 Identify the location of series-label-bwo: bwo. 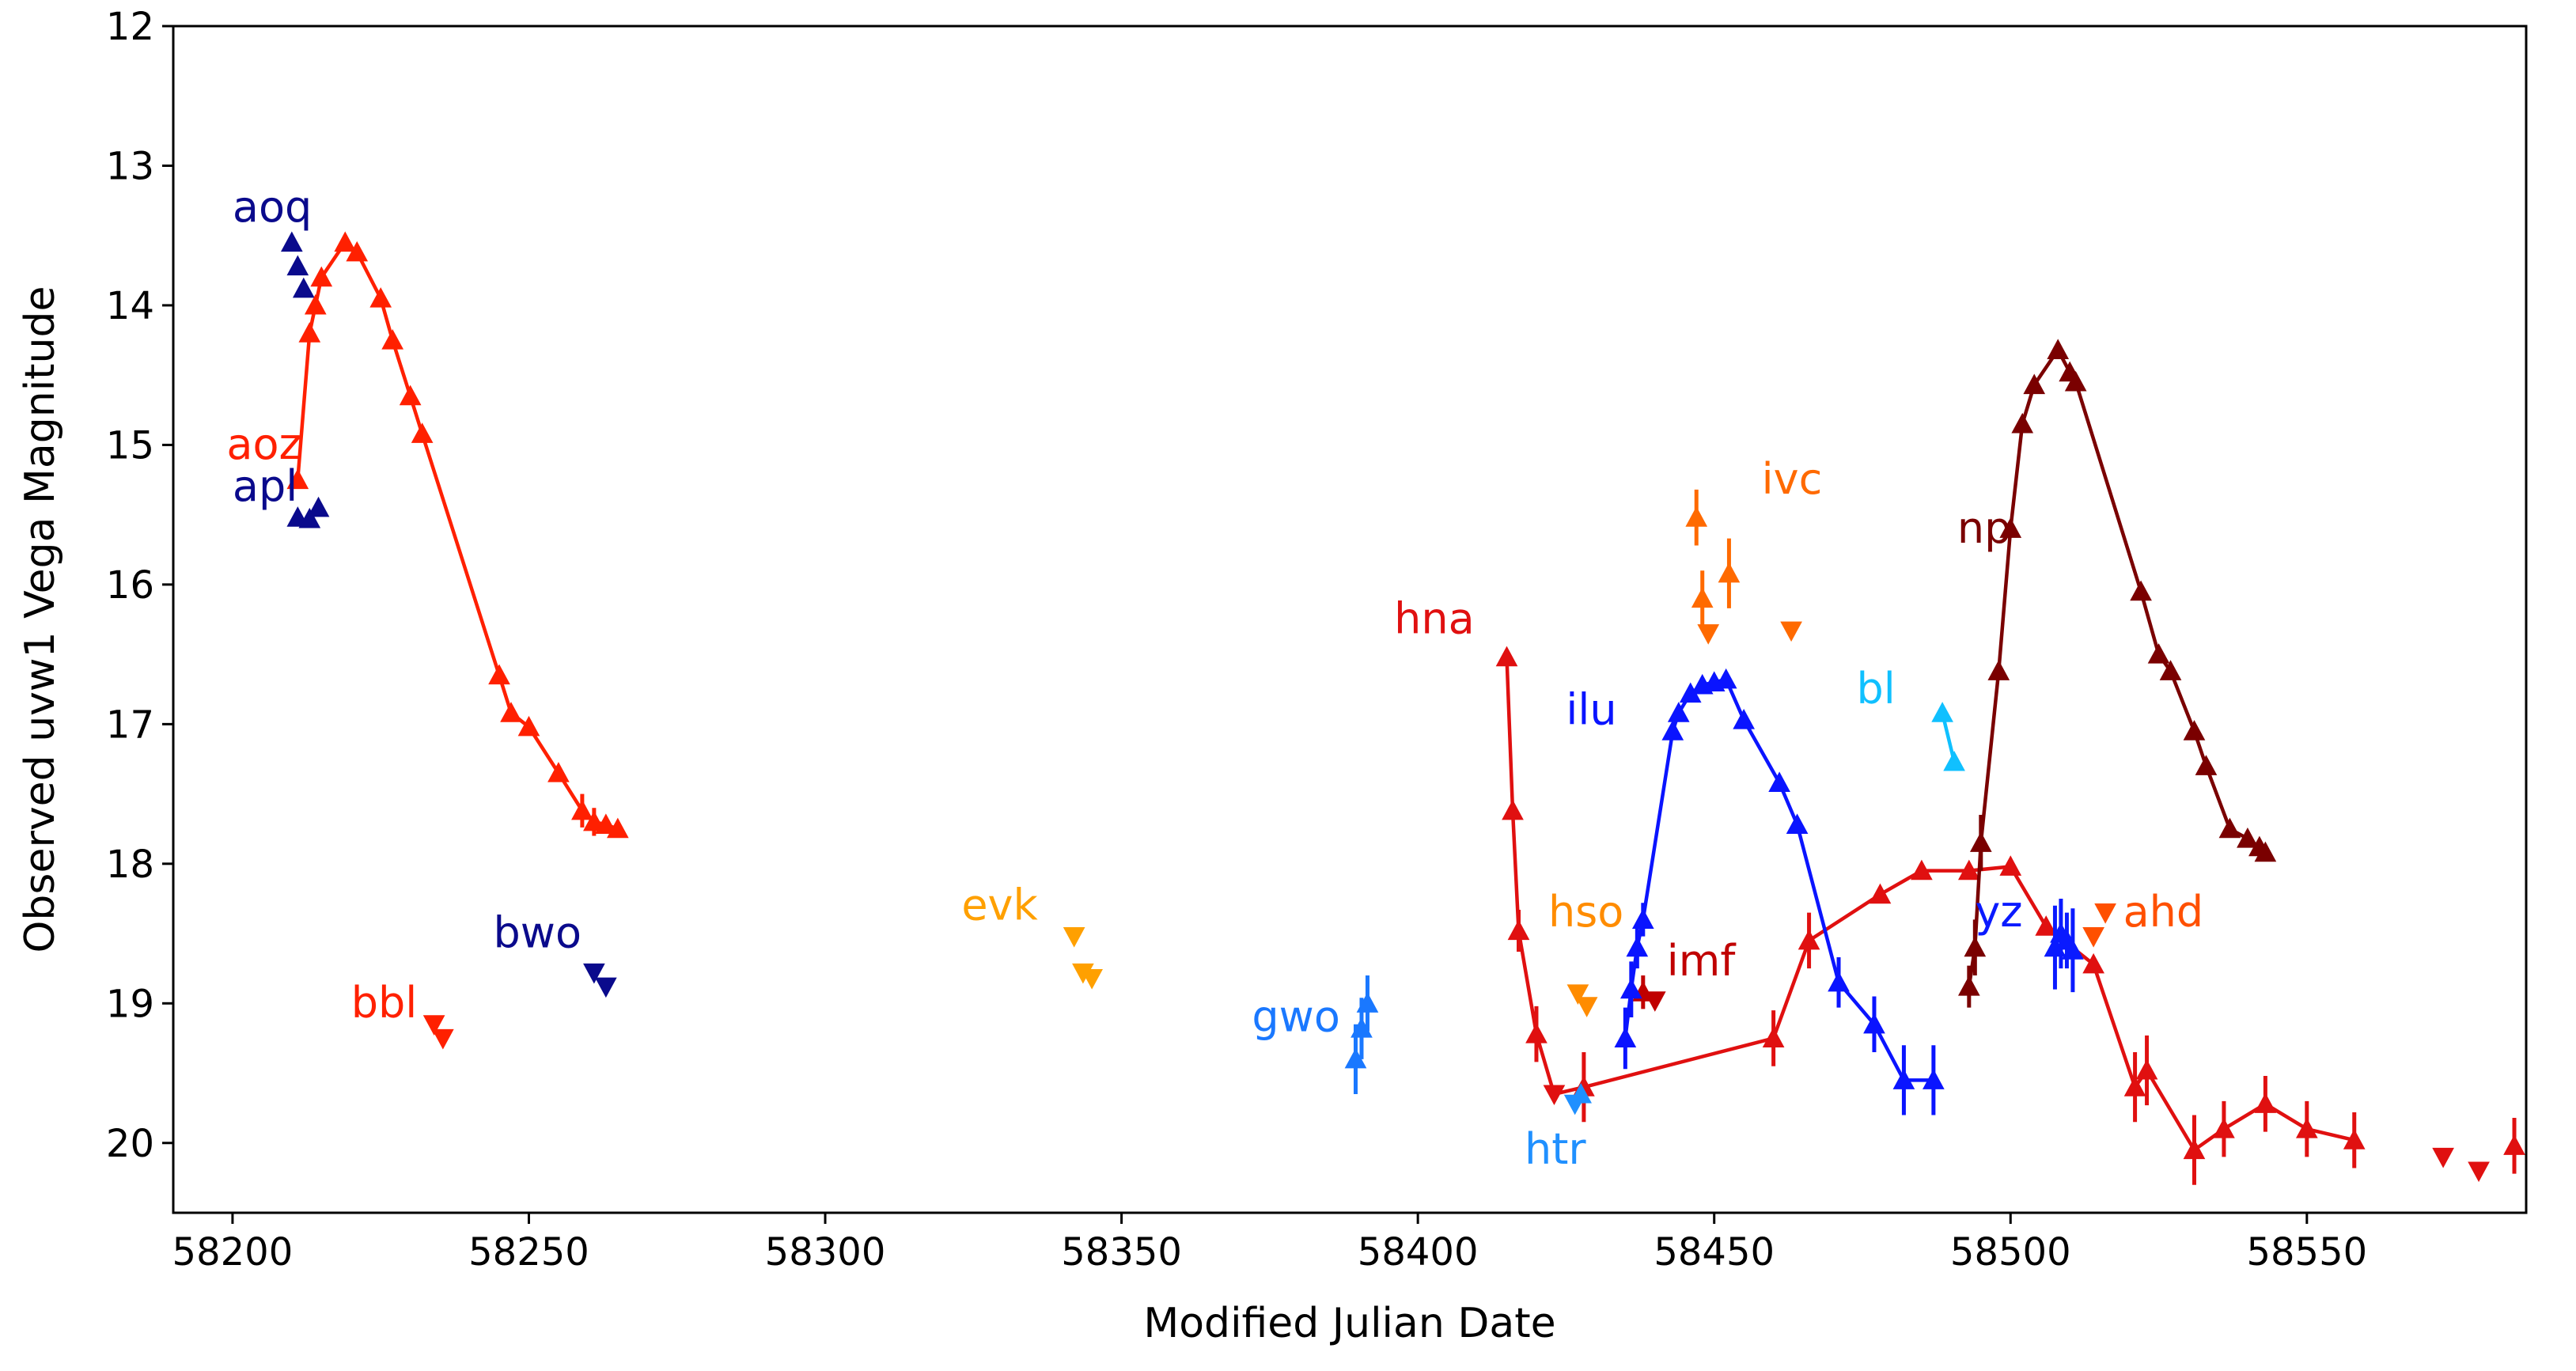
(537, 933).